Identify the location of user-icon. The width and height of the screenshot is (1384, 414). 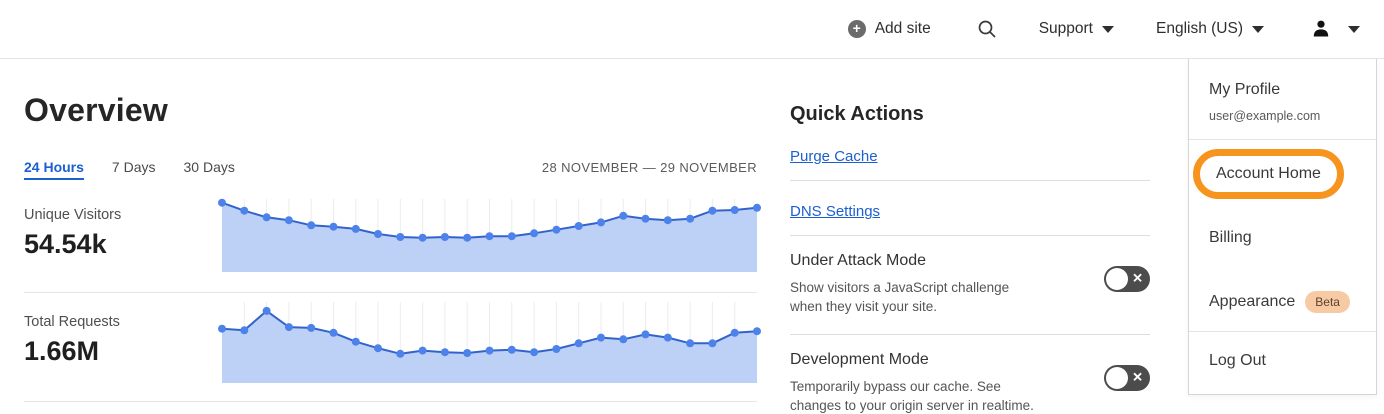
(1321, 28).